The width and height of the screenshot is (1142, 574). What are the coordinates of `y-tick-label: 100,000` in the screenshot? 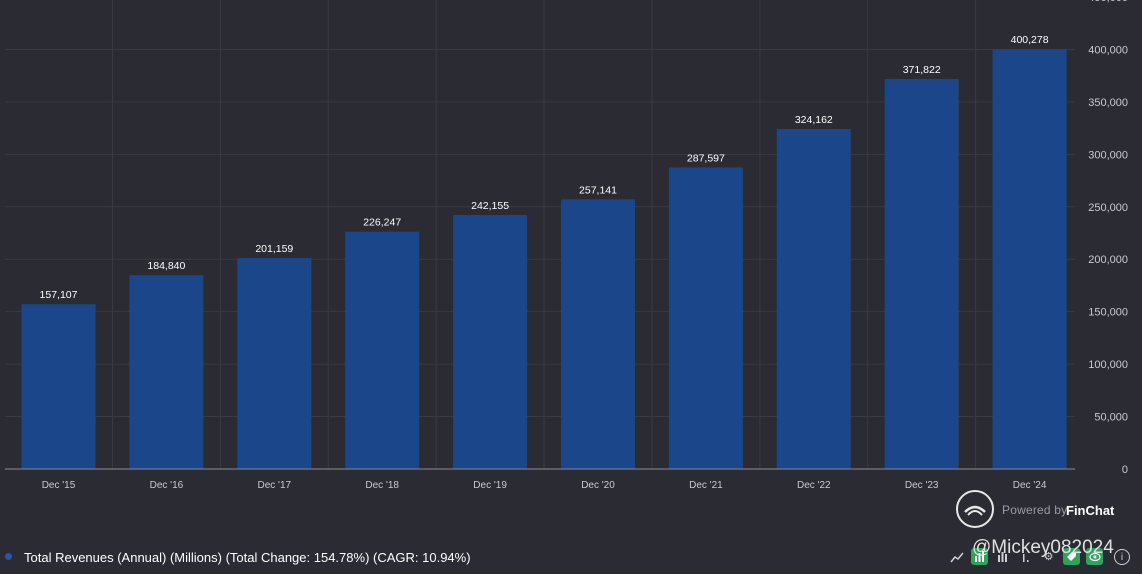 It's located at (1108, 365).